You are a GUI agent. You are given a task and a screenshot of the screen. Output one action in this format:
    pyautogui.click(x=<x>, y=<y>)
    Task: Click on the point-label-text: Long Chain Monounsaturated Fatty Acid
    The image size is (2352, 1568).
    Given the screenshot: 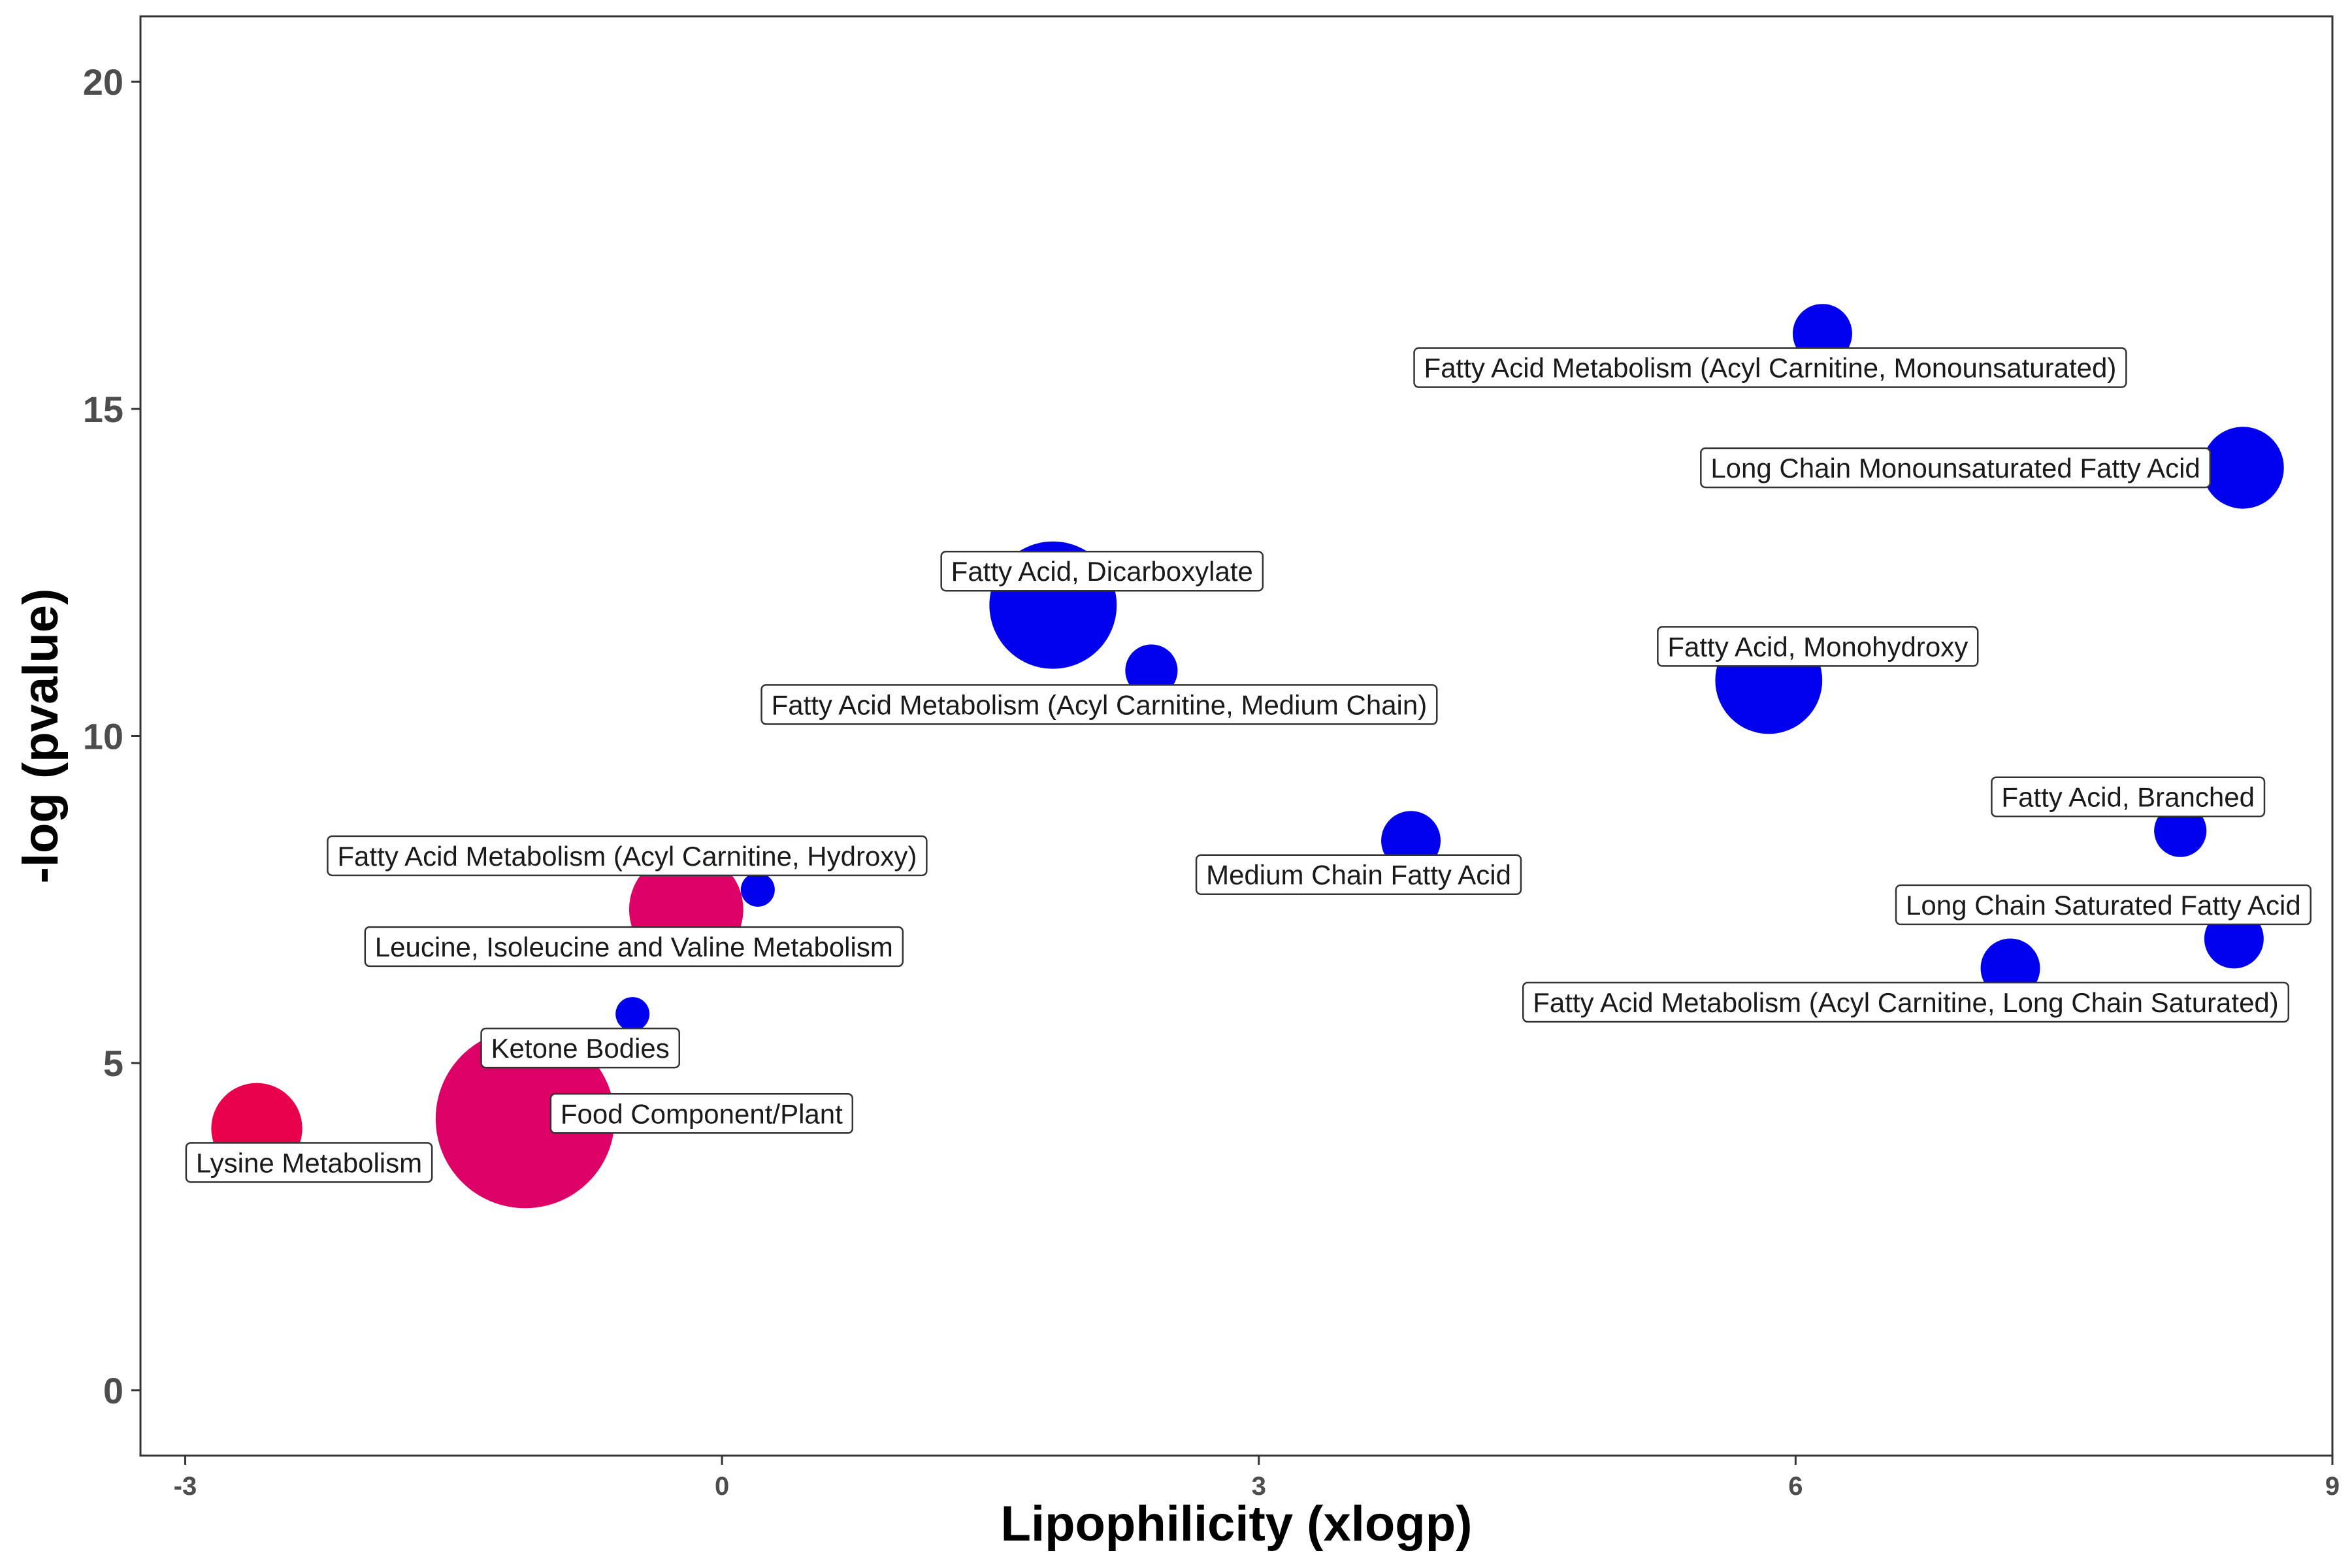 What is the action you would take?
    pyautogui.click(x=1955, y=468)
    